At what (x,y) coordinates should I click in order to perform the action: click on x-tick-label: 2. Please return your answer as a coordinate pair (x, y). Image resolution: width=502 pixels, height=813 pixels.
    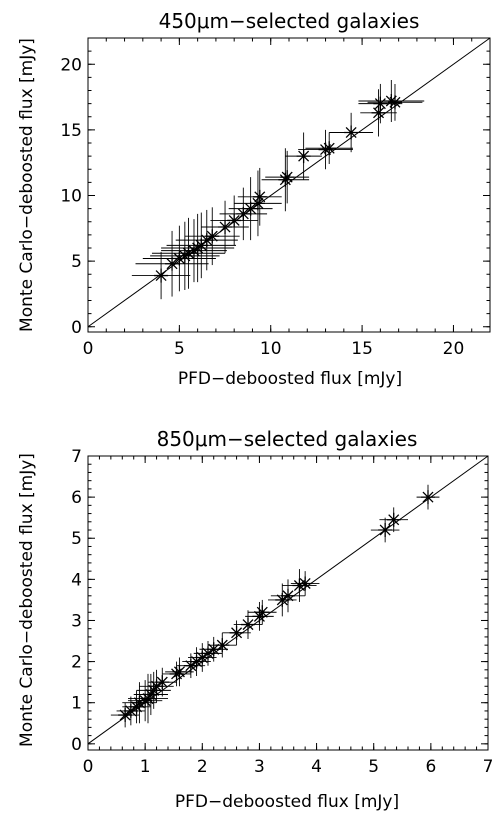
    Looking at the image, I should click on (202, 767).